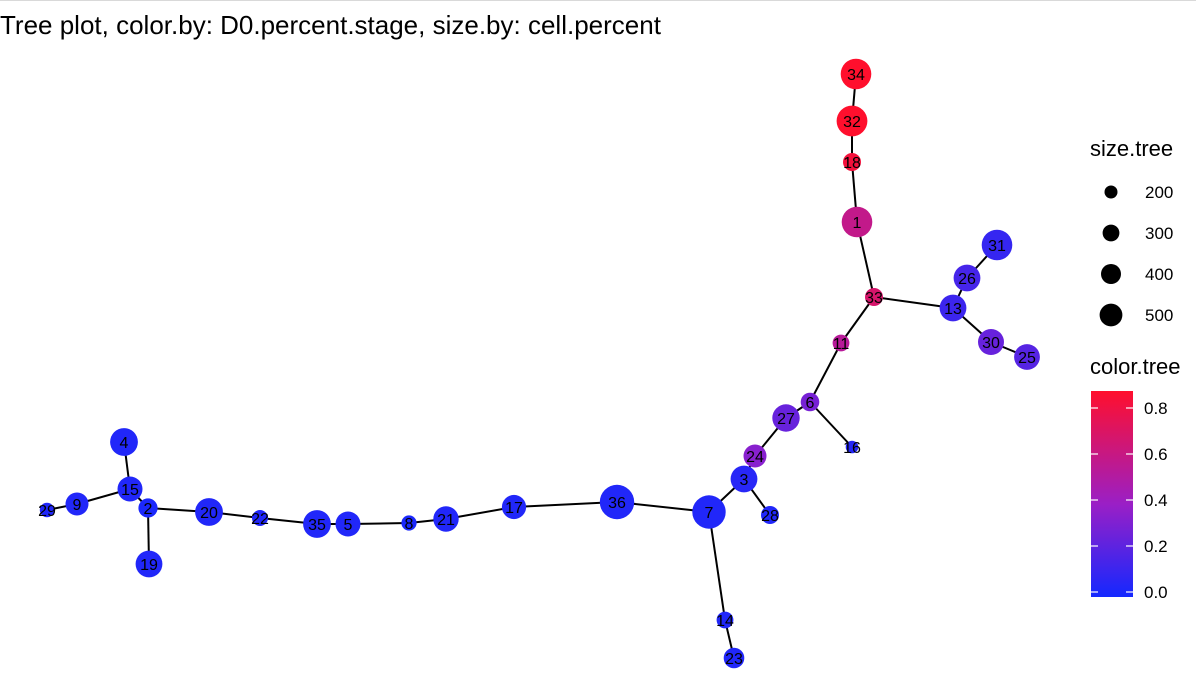 This screenshot has width=1196, height=684. Describe the element at coordinates (1159, 192) in the screenshot. I see `size-legend-label-200: 200` at that location.